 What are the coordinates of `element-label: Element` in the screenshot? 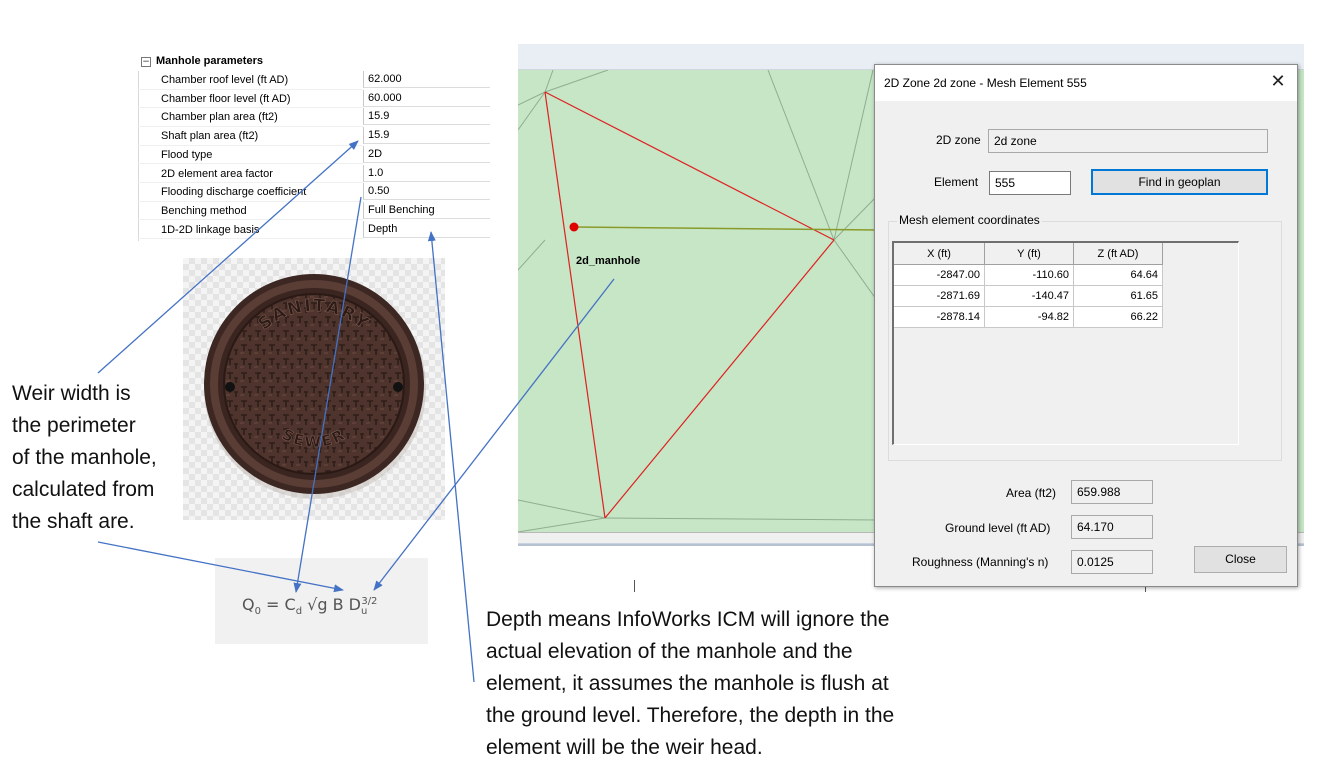 It's located at (956, 182).